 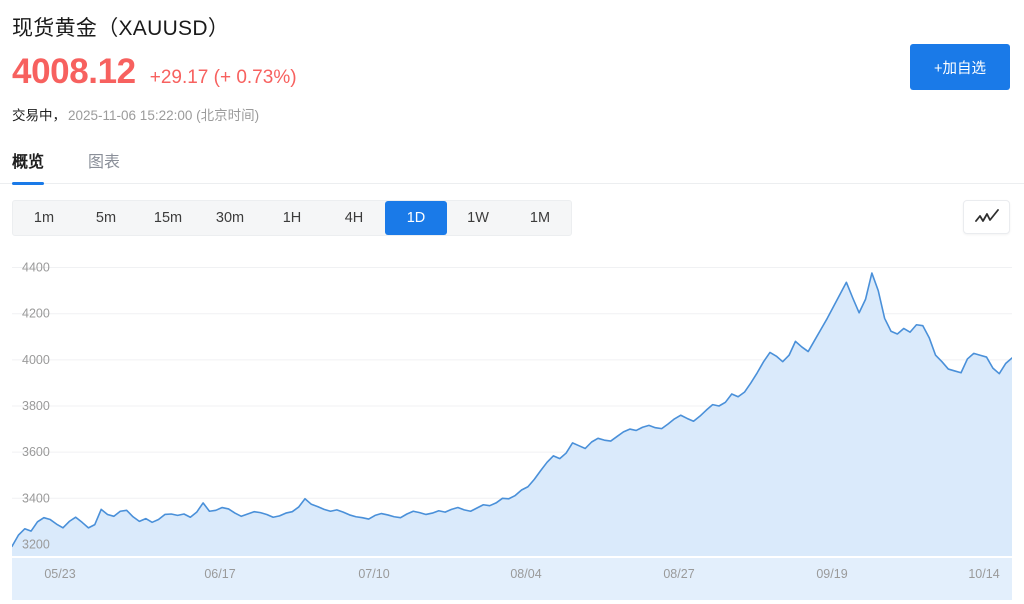 What do you see at coordinates (678, 574) in the screenshot?
I see `x-axis-tick-label: 08/27` at bounding box center [678, 574].